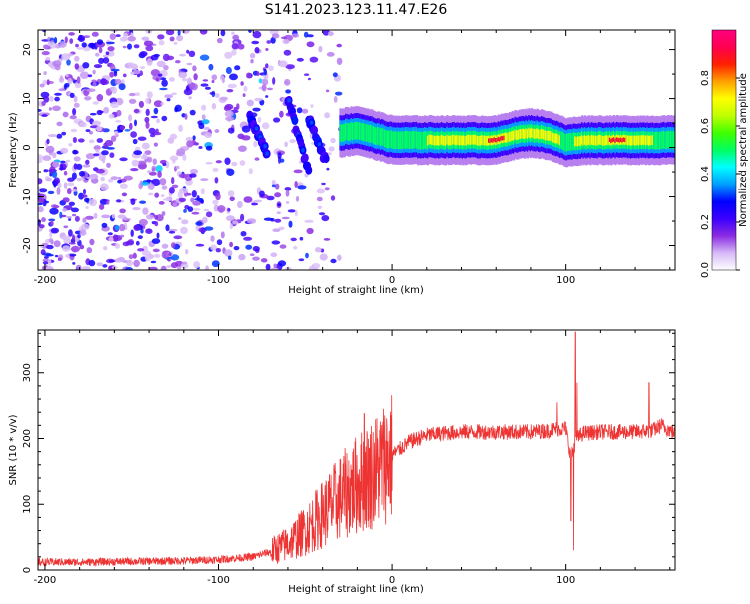 This screenshot has width=750, height=604. What do you see at coordinates (218, 580) in the screenshot?
I see `x-tick-label: -100` at bounding box center [218, 580].